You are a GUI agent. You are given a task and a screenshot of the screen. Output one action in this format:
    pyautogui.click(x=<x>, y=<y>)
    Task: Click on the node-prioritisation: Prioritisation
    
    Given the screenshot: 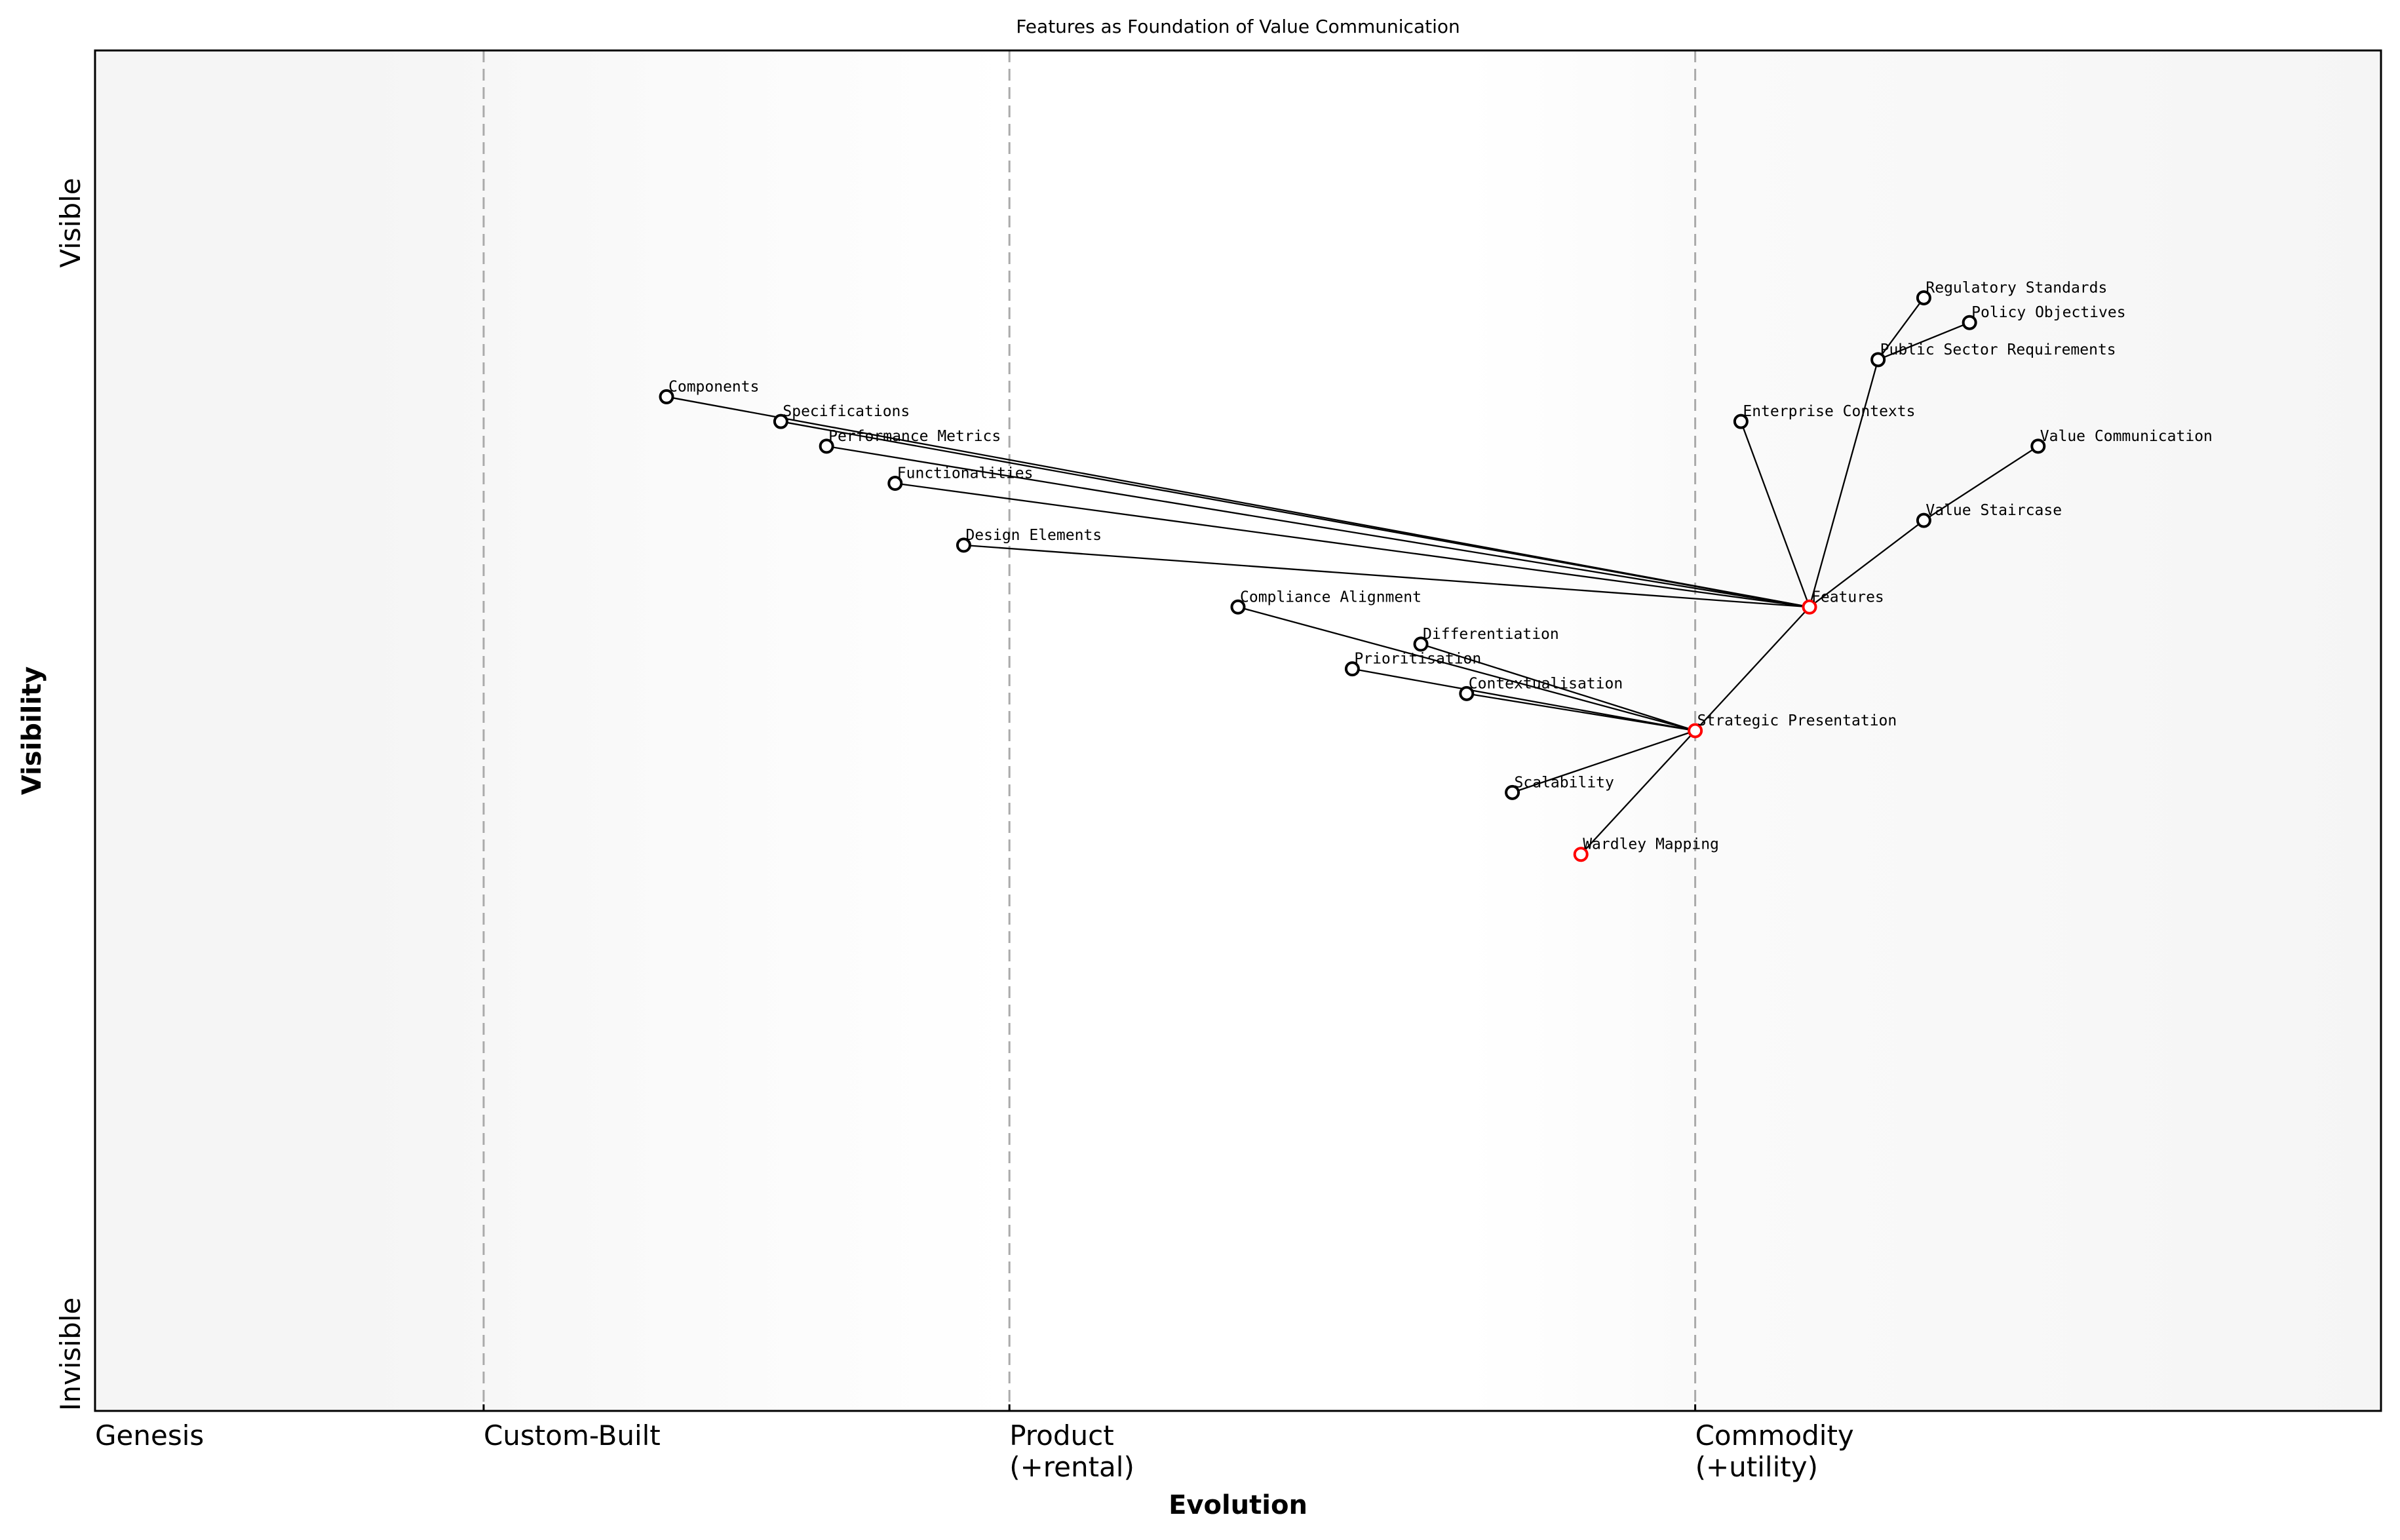 What is the action you would take?
    pyautogui.click(x=1412, y=664)
    